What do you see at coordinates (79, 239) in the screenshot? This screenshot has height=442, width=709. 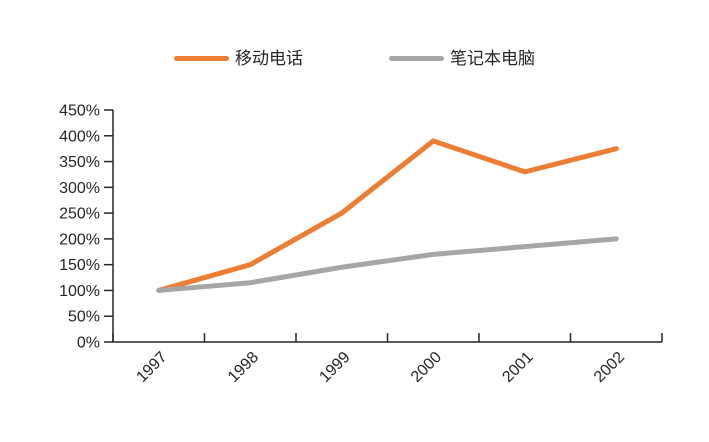 I see `y-tick-label: 200%` at bounding box center [79, 239].